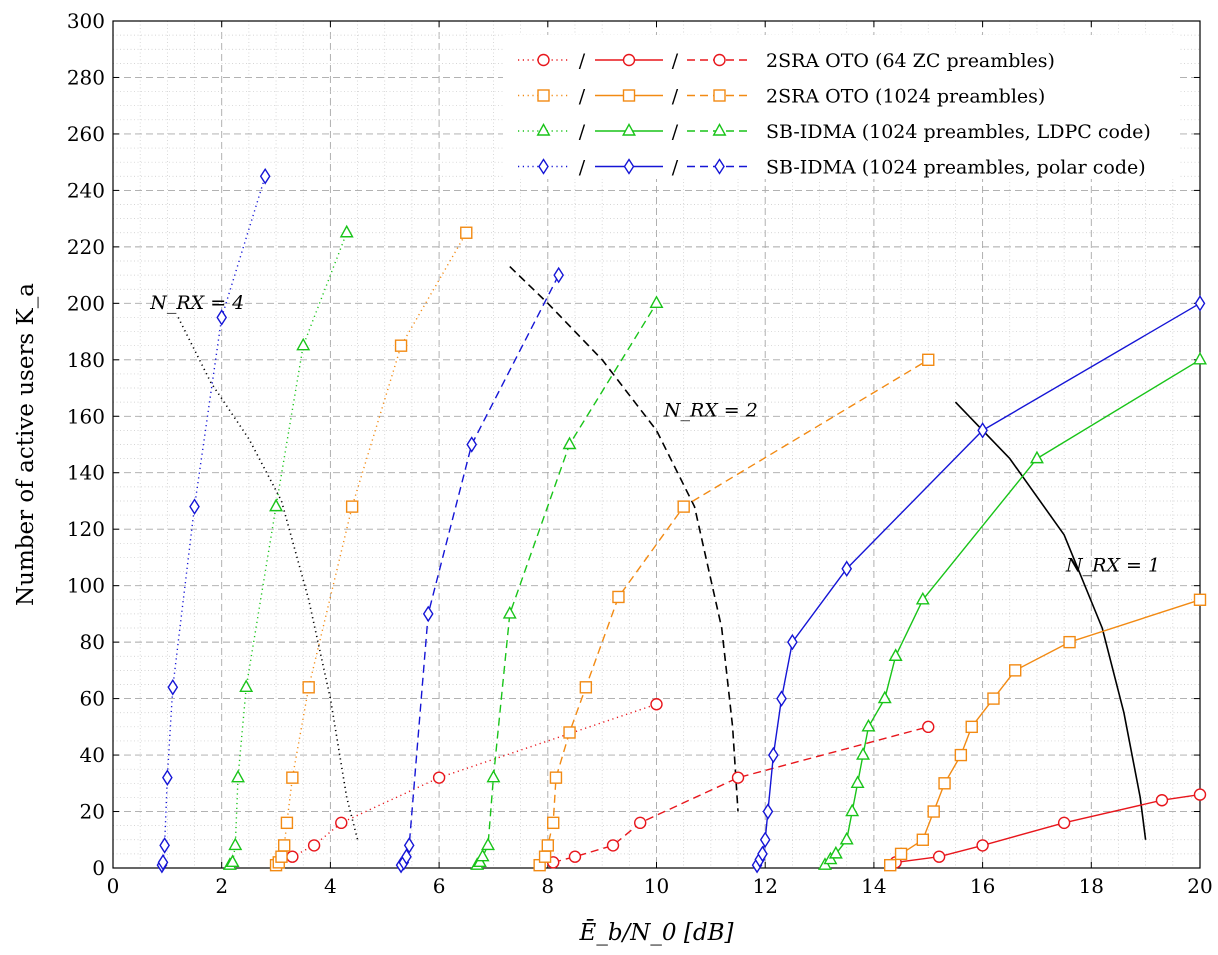 The height and width of the screenshot is (955, 1218). I want to click on legend-label: SB-IDMA (1024 preambles, polar code), so click(956, 168).